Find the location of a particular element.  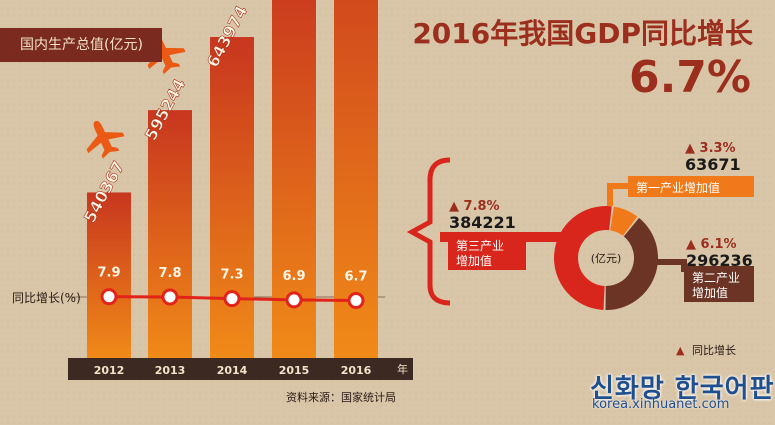

primary-connector is located at coordinates (617, 194).